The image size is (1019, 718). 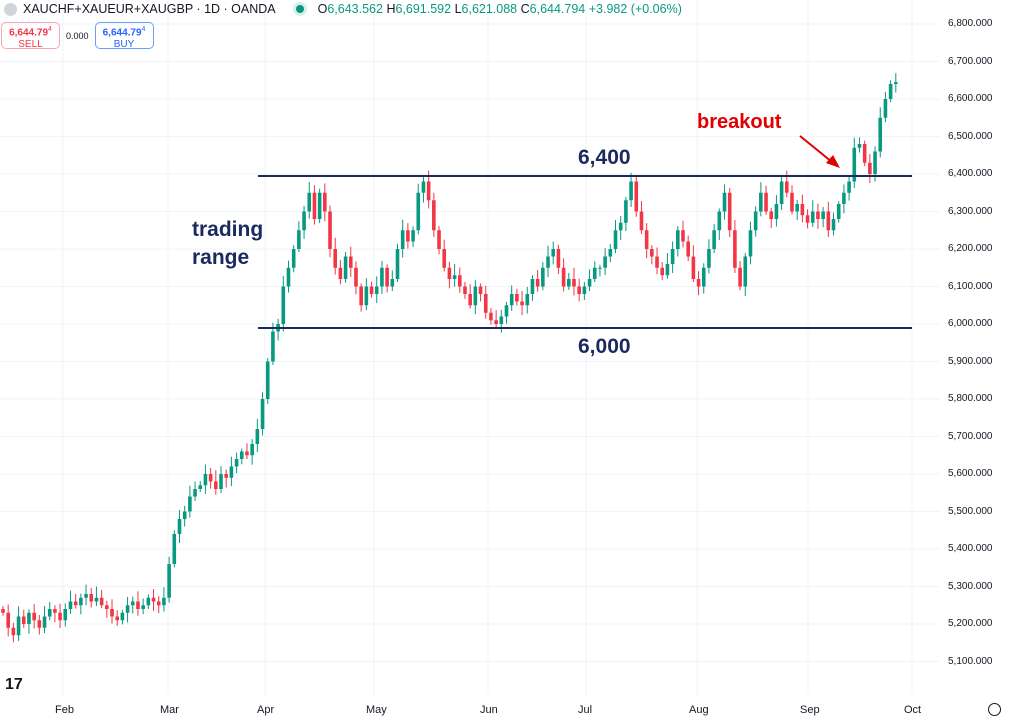 I want to click on symbol-title: XAUCHF+XAUEUR+XAUGBP · 1D · OANDA, so click(x=149, y=9).